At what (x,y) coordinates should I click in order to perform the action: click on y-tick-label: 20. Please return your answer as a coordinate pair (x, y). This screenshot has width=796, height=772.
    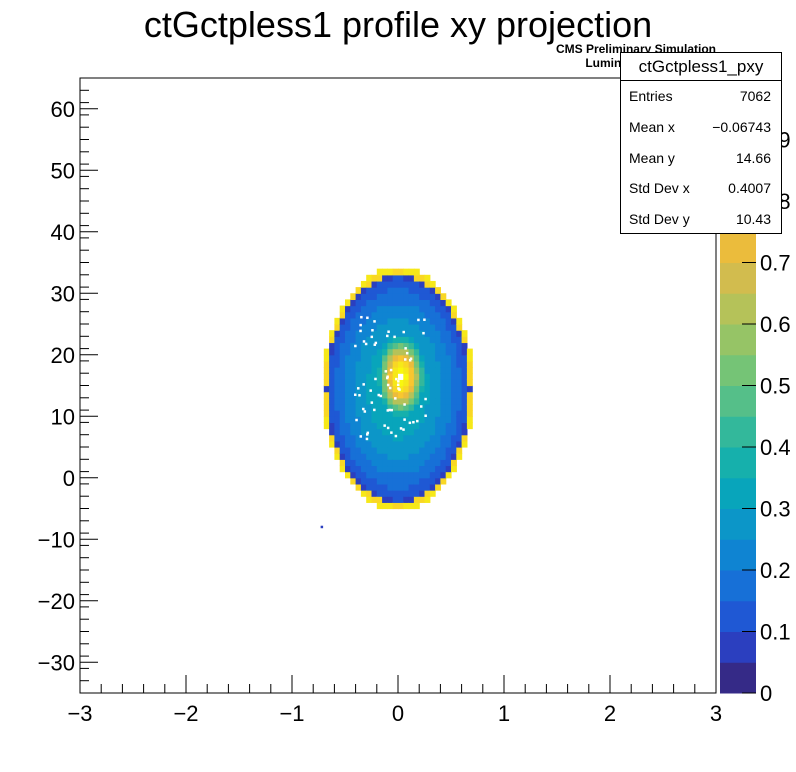
    Looking at the image, I should click on (63, 355).